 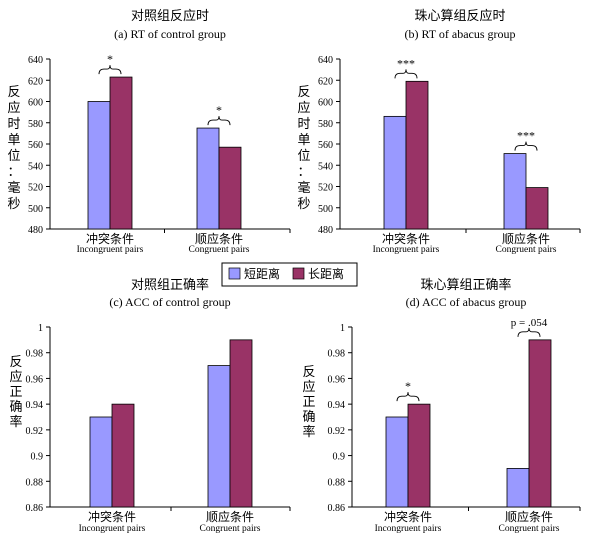 I want to click on chart-title: 对照组正确率, so click(x=170, y=285).